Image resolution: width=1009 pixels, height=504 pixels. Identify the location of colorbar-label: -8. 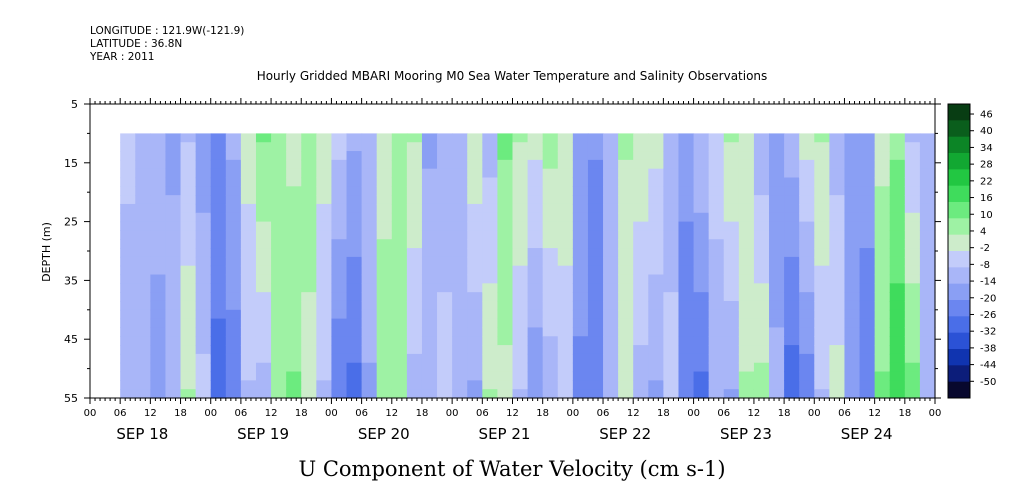
(985, 265).